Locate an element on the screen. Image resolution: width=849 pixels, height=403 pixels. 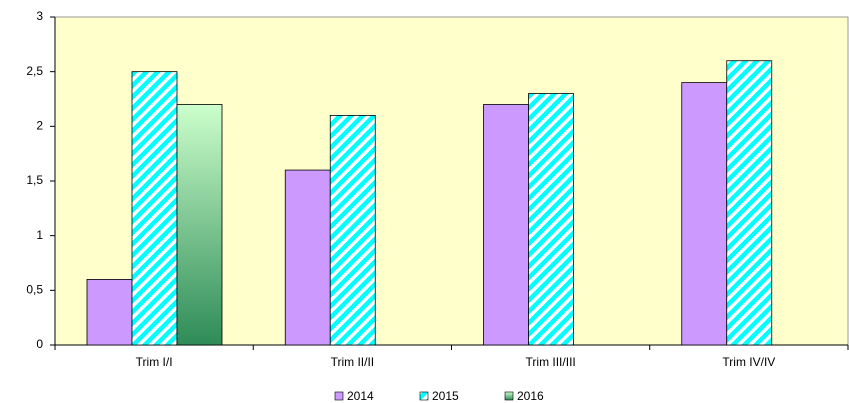
y-tick-label: 2,5 is located at coordinates (34, 71).